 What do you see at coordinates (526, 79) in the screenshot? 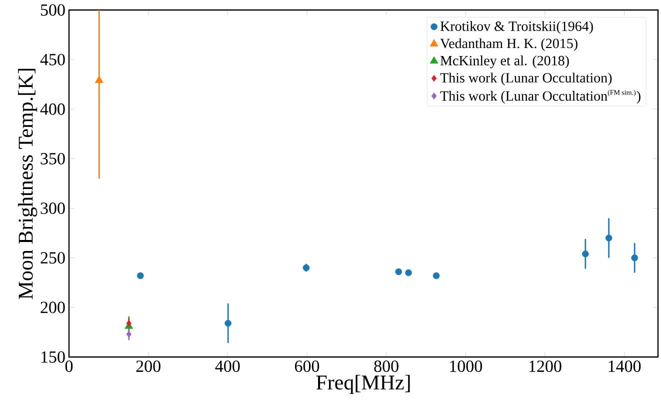
I see `legend-label: This work (Lunar Occultation)` at bounding box center [526, 79].